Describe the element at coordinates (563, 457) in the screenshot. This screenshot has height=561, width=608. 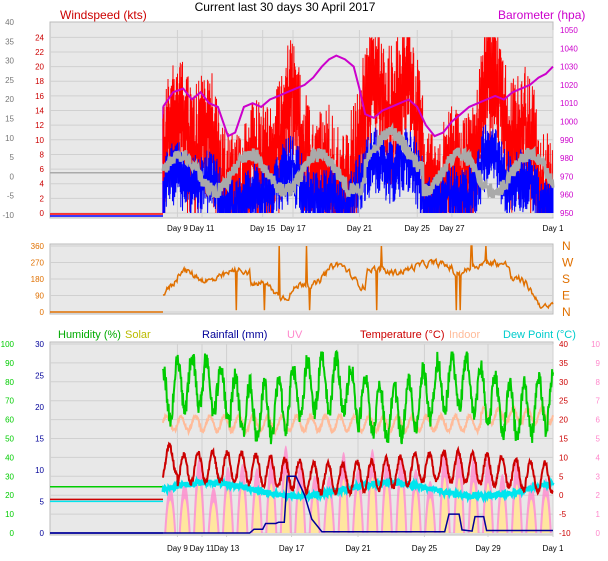
I see `temperature-tick-label: 10` at that location.